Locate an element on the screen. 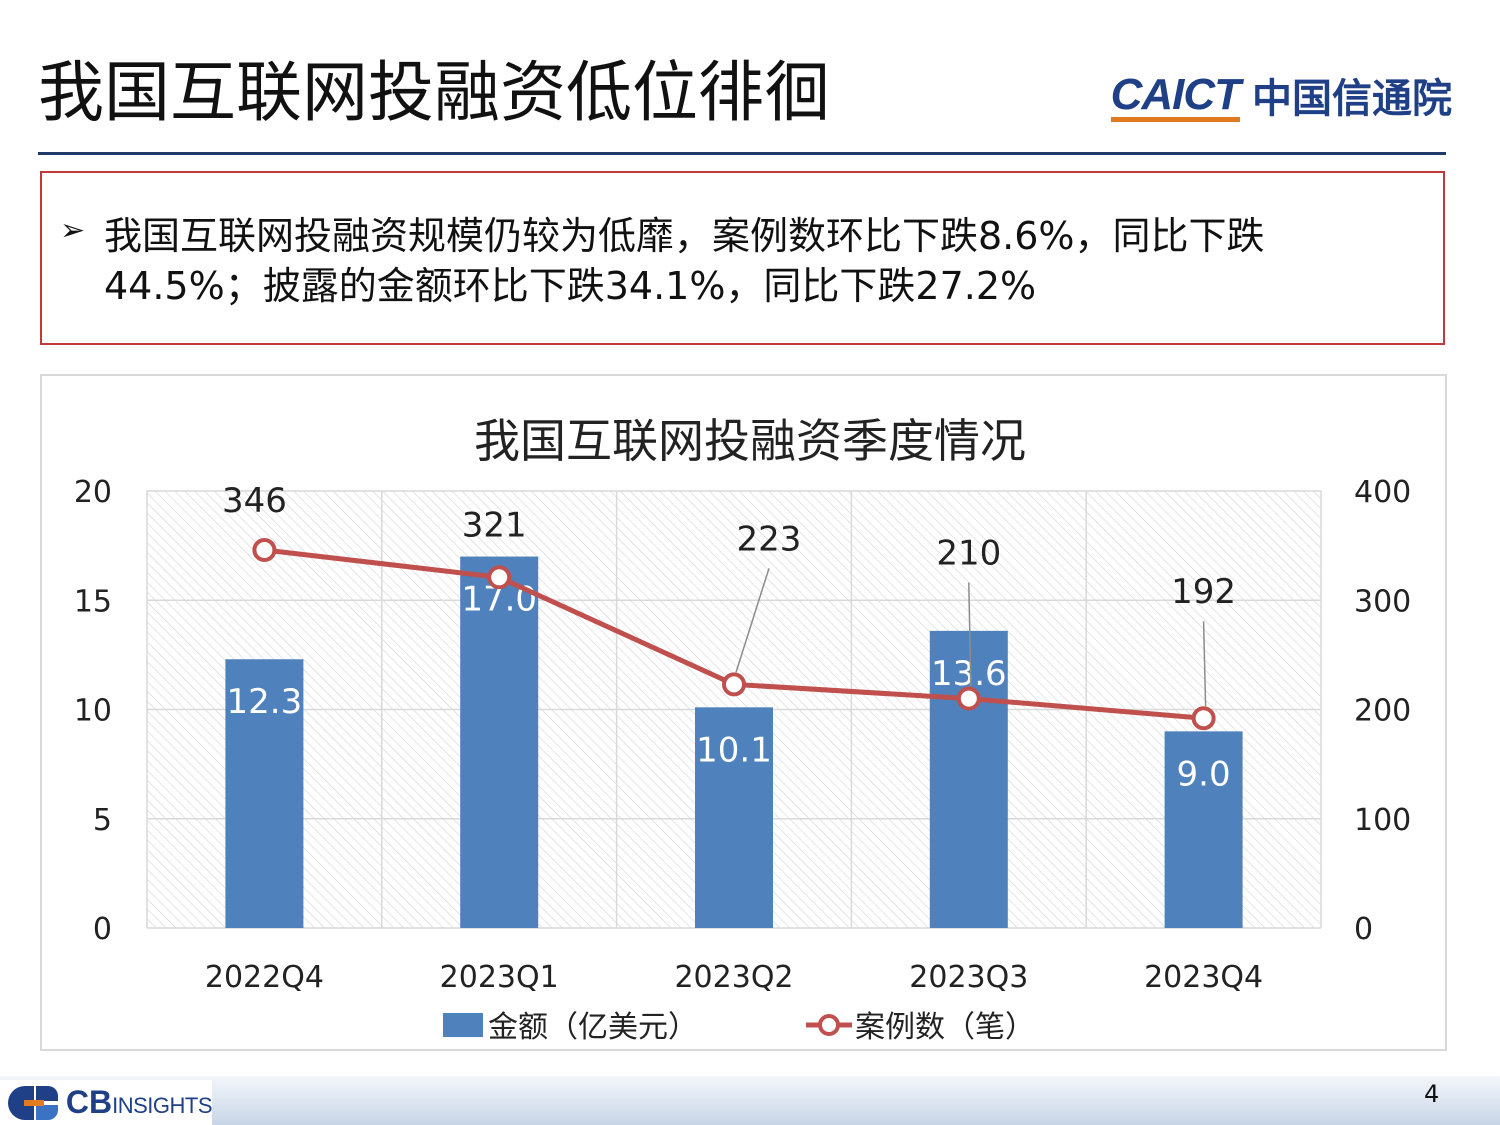 Image resolution: width=1500 pixels, height=1125 pixels. legend-swatch-marker is located at coordinates (829, 1025).